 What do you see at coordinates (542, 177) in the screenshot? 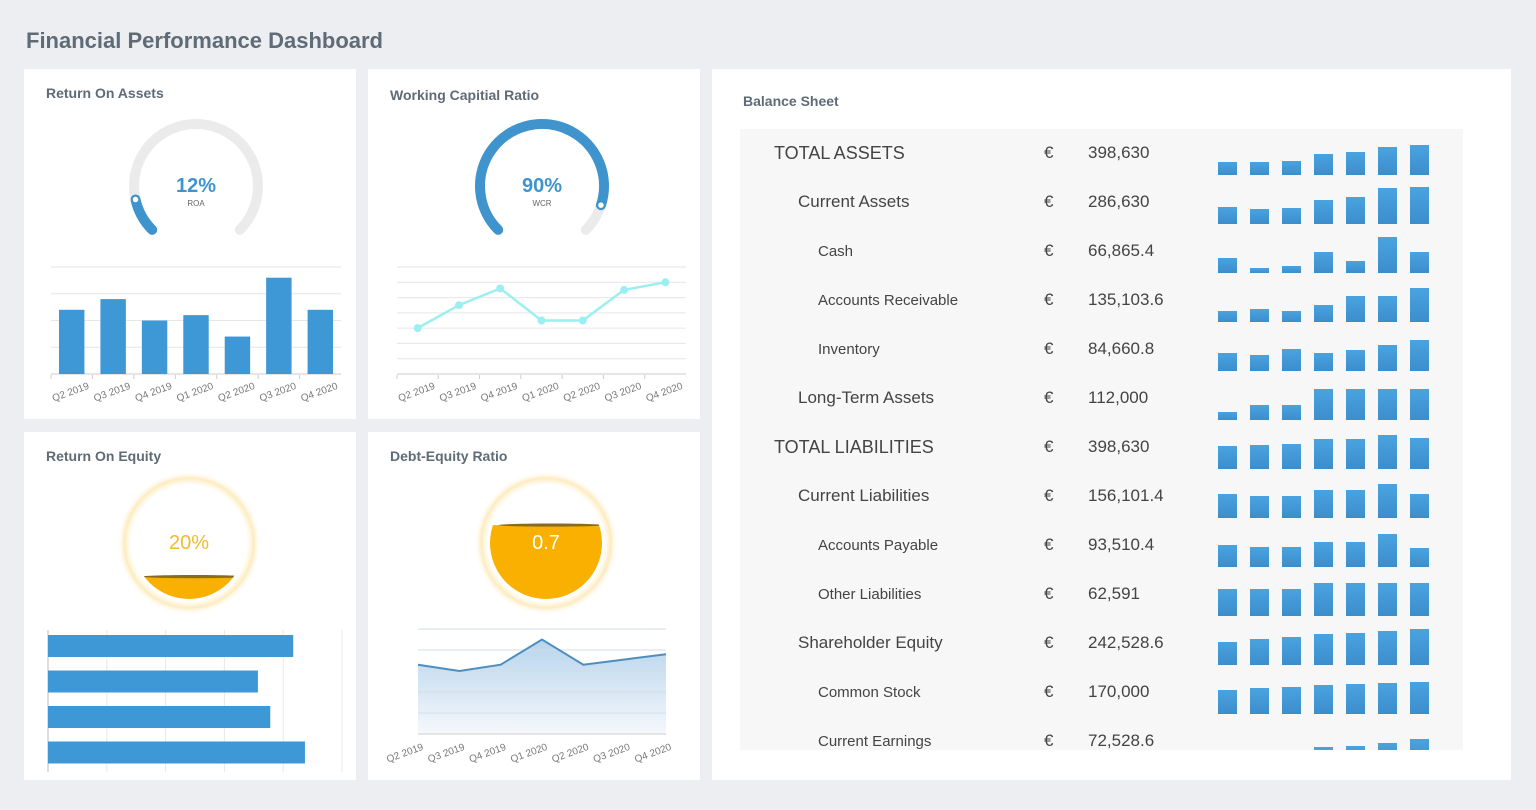
I see `gauge-fill` at bounding box center [542, 177].